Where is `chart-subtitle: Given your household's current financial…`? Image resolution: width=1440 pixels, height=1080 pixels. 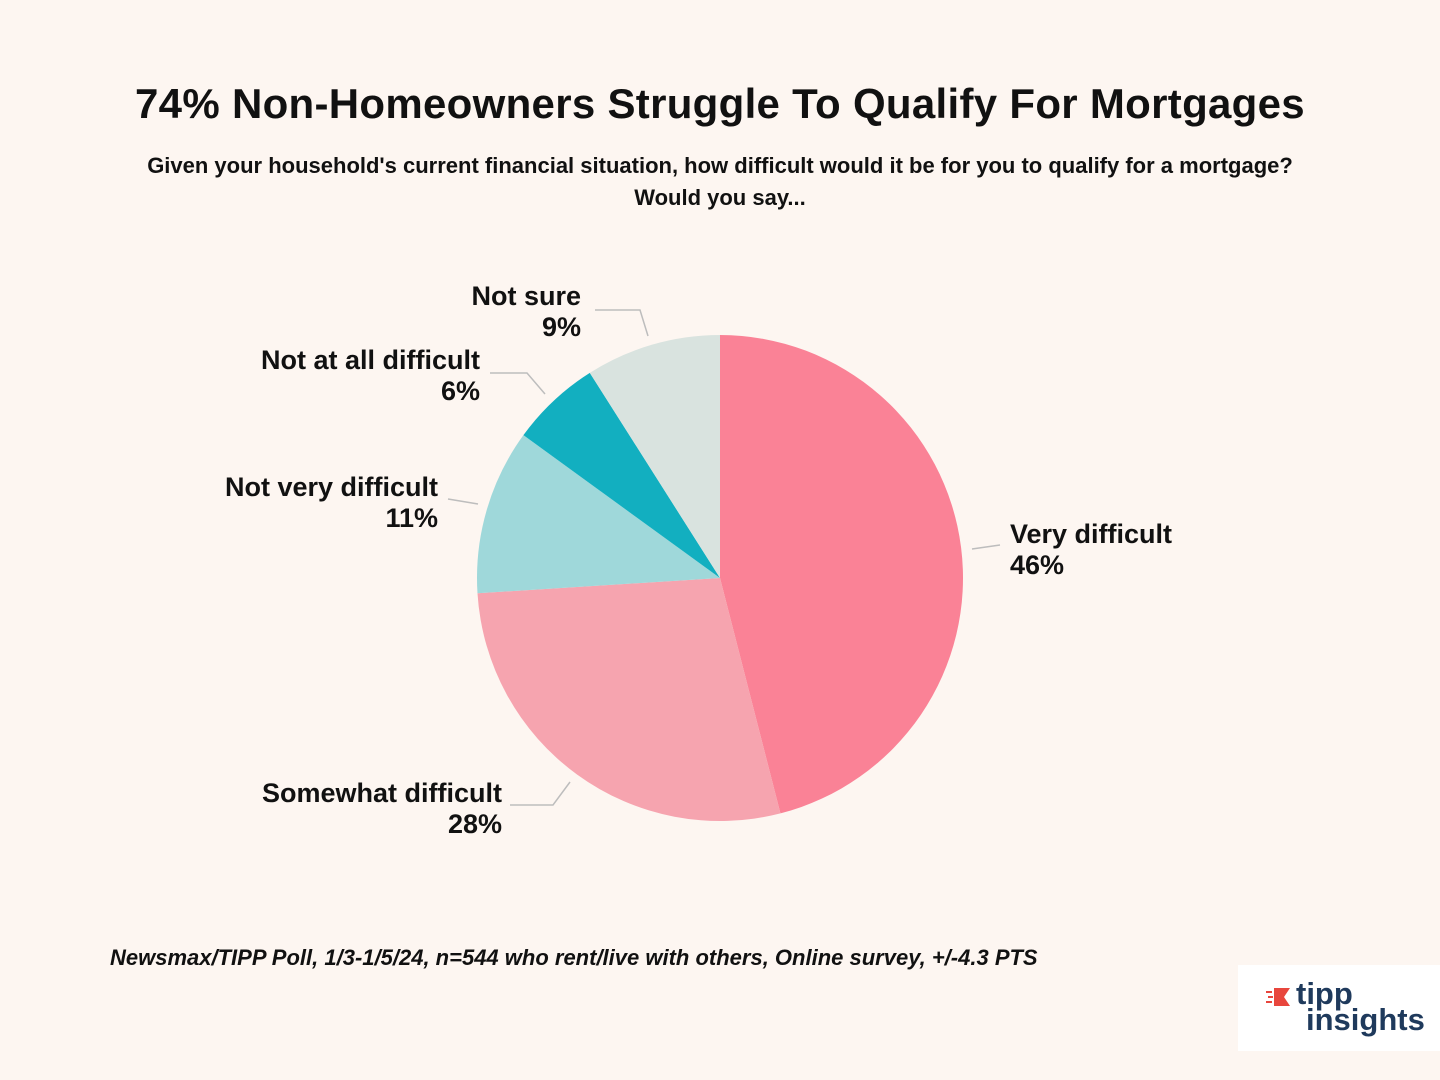 chart-subtitle: Given your household's current financial… is located at coordinates (720, 181).